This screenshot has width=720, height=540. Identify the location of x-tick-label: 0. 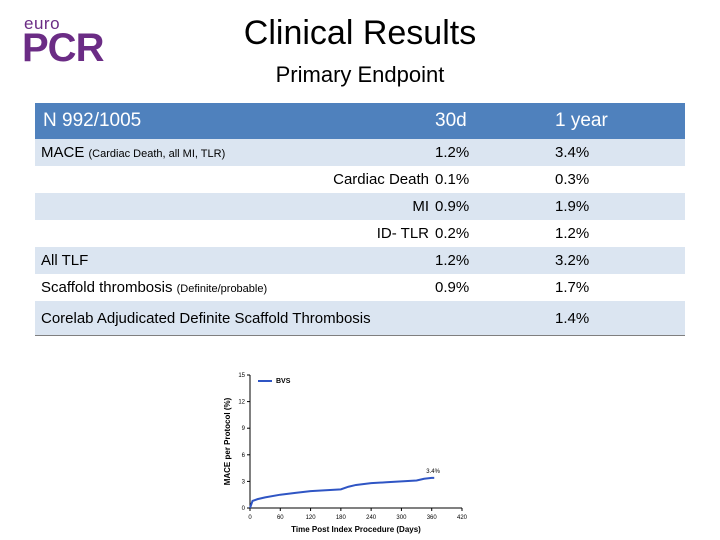
(250, 518).